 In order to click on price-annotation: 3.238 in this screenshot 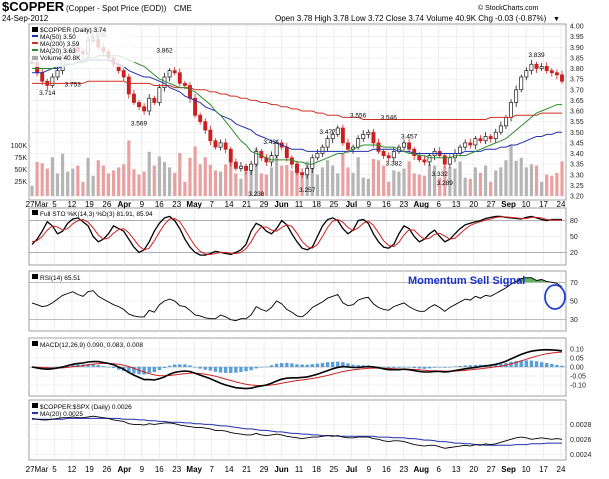, I will do `click(256, 194)`.